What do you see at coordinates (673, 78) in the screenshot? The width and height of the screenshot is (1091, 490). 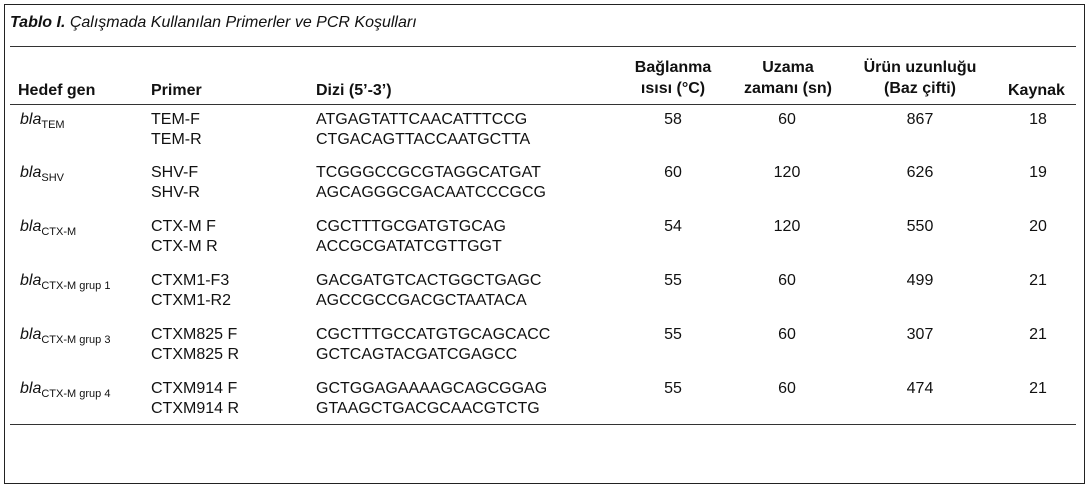 I see `header-annealing: Bağlanma ısısı (°C)` at bounding box center [673, 78].